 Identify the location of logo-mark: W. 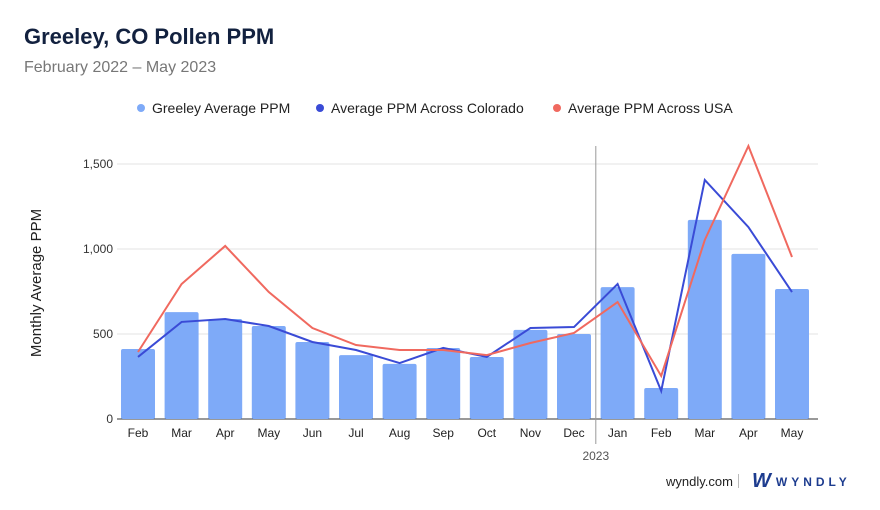
(761, 481).